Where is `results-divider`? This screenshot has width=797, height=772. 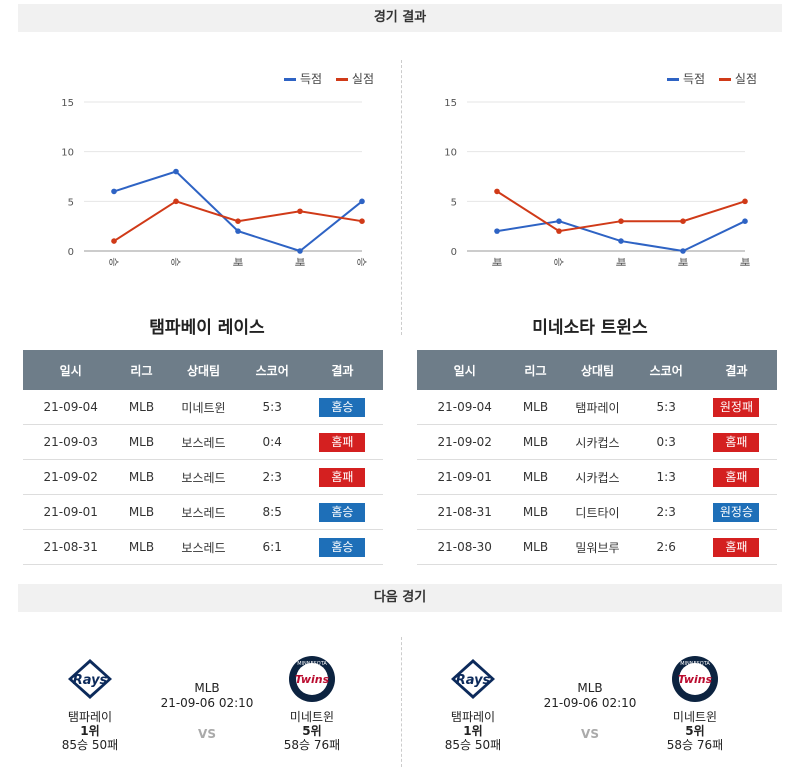
results-divider is located at coordinates (401, 197).